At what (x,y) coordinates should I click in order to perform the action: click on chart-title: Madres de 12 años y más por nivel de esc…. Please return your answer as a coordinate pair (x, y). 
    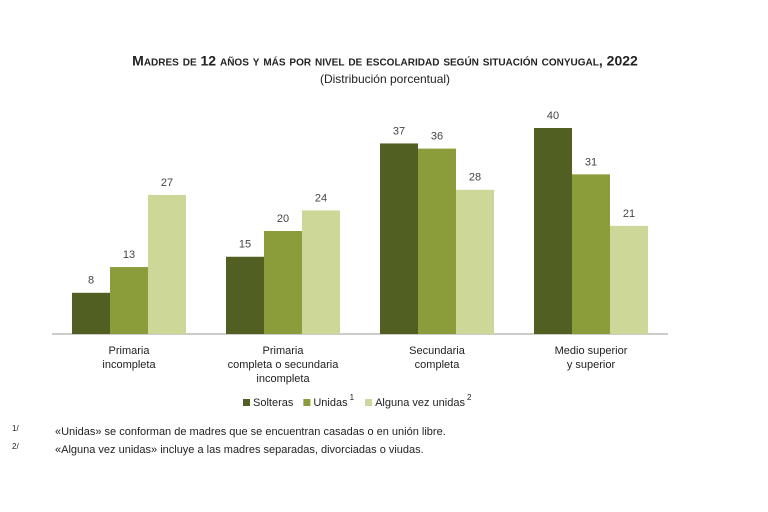
    Looking at the image, I should click on (385, 61).